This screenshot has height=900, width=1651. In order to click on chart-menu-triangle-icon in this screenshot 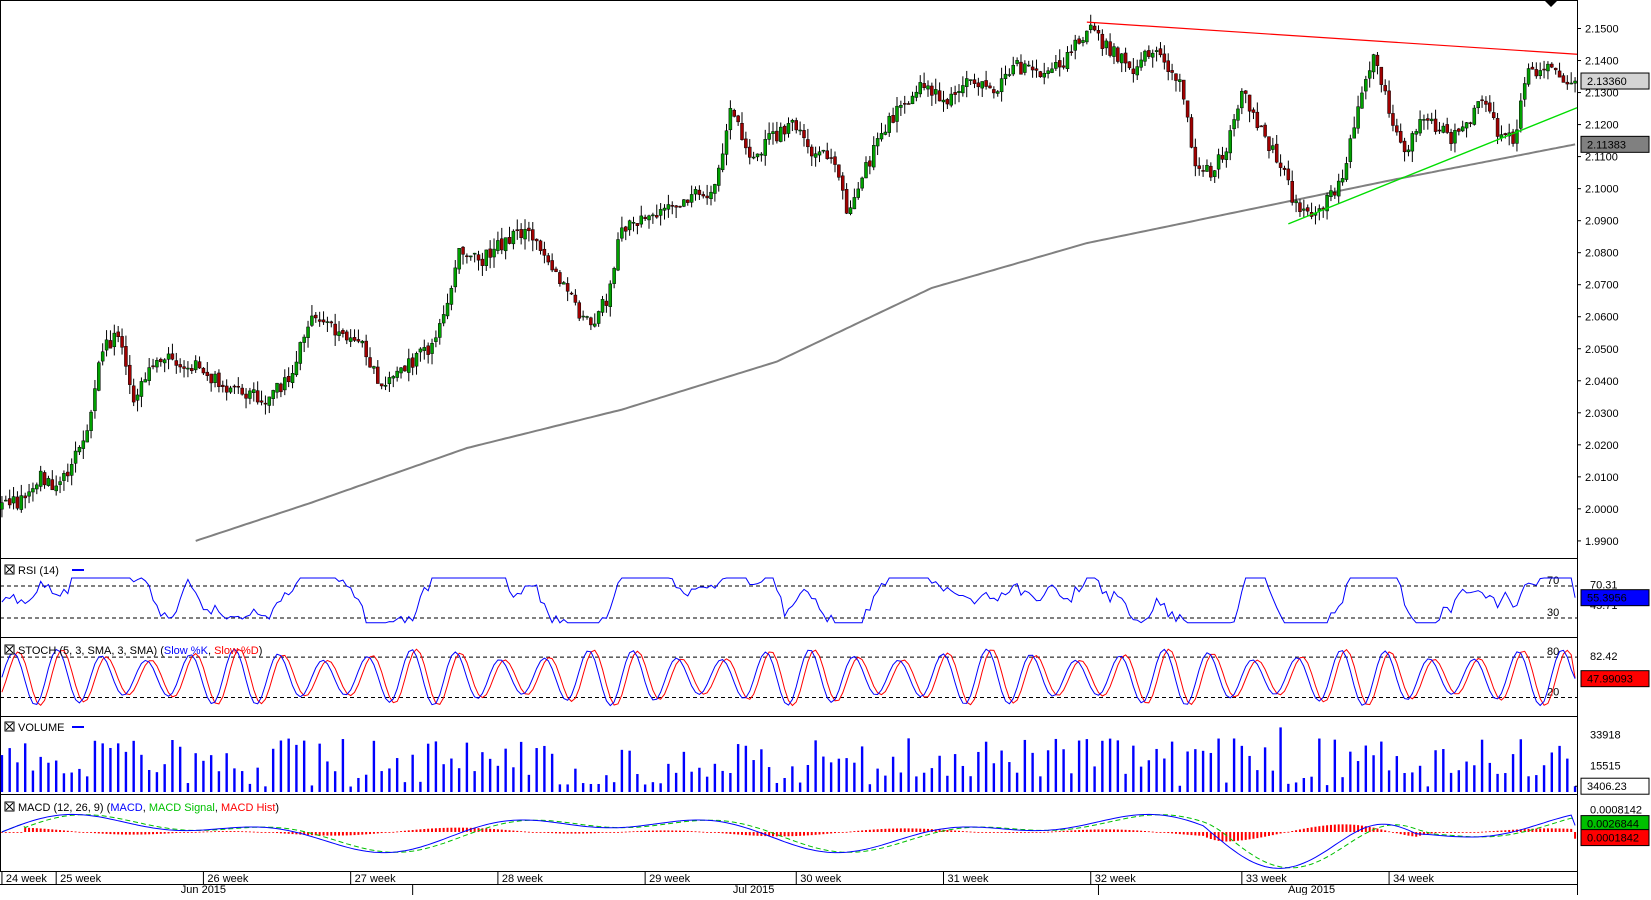, I will do `click(1551, 3)`.